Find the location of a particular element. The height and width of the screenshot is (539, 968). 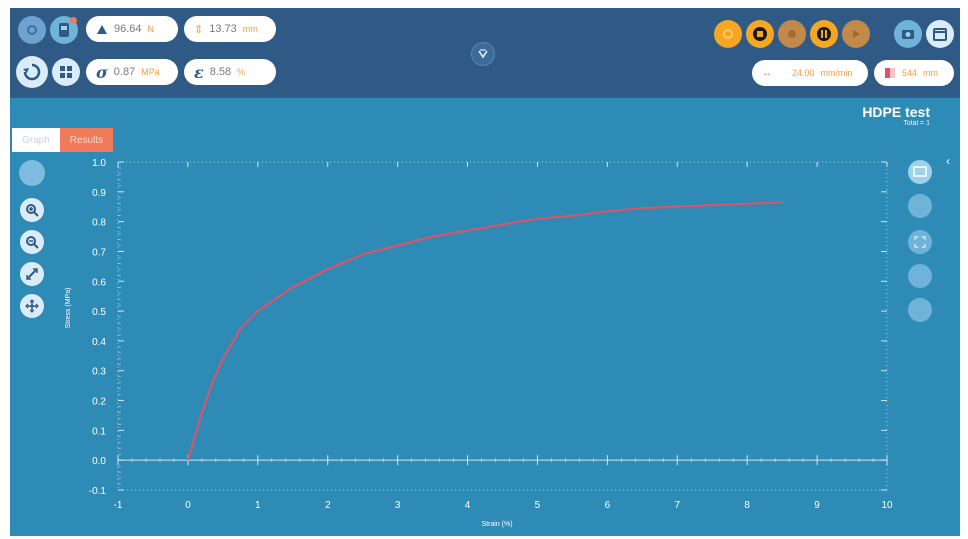

y-tick-label: 0.8 is located at coordinates (99, 223).